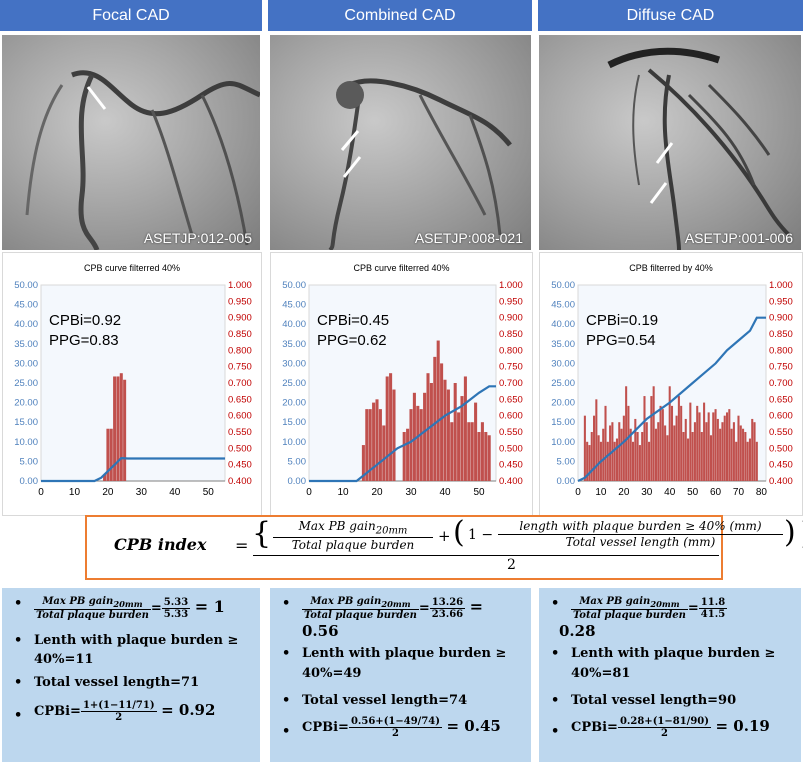  What do you see at coordinates (444, 536) in the screenshot?
I see `formula-plus: +` at bounding box center [444, 536].